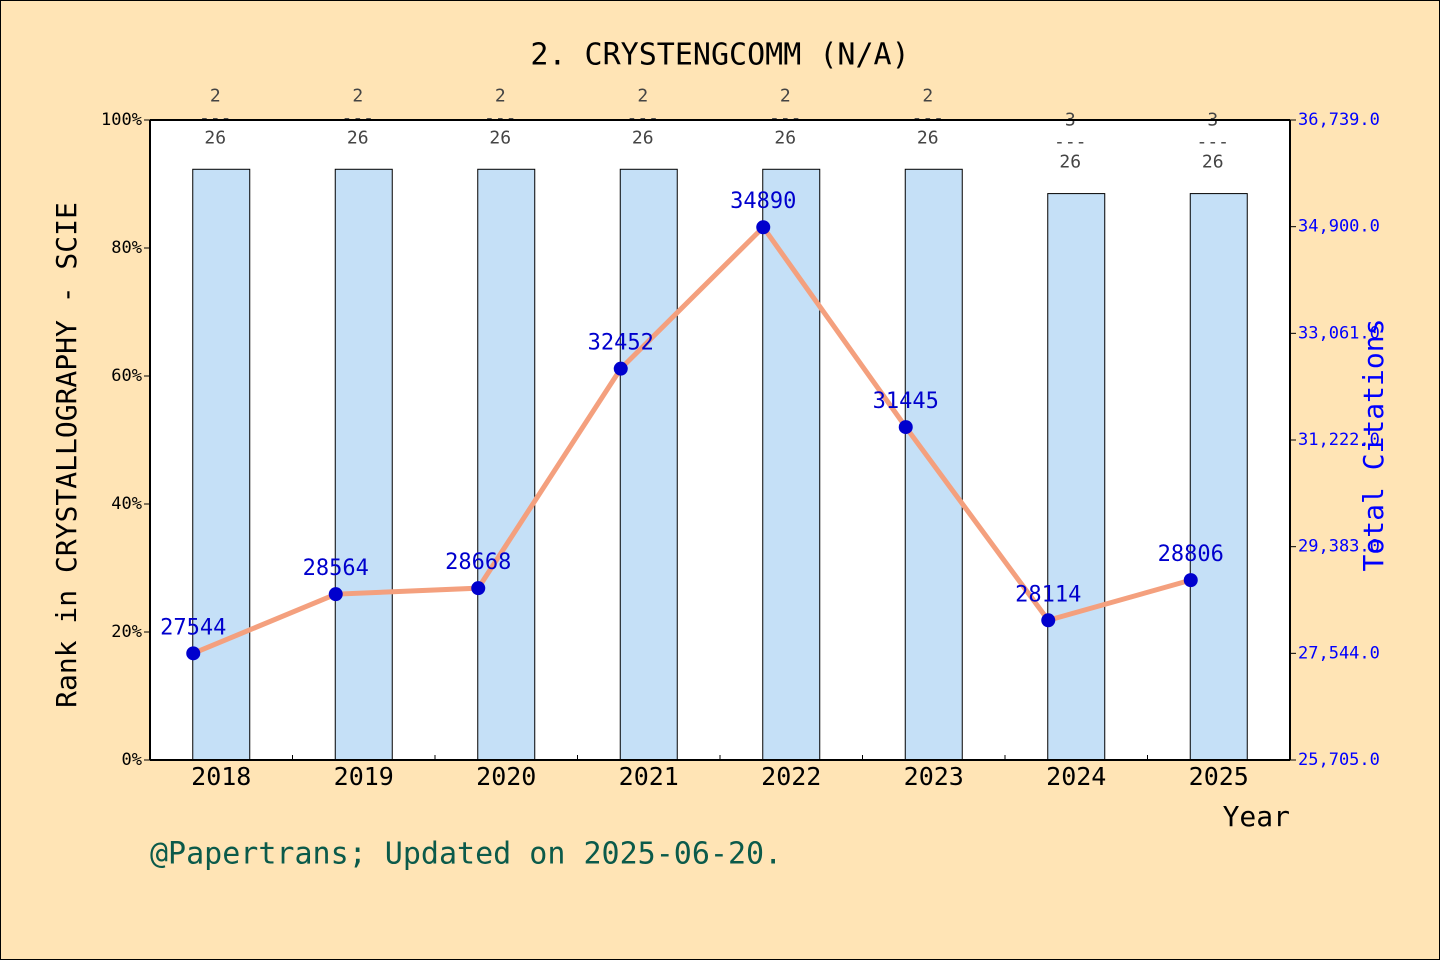 Image resolution: width=1440 pixels, height=960 pixels. I want to click on data-label: 28114, so click(1048, 594).